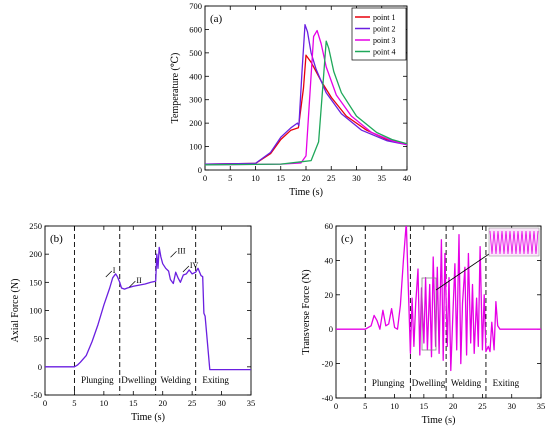 This screenshot has height=427, width=550. Describe the element at coordinates (35, 226) in the screenshot. I see `y-tick-label: 250` at that location.